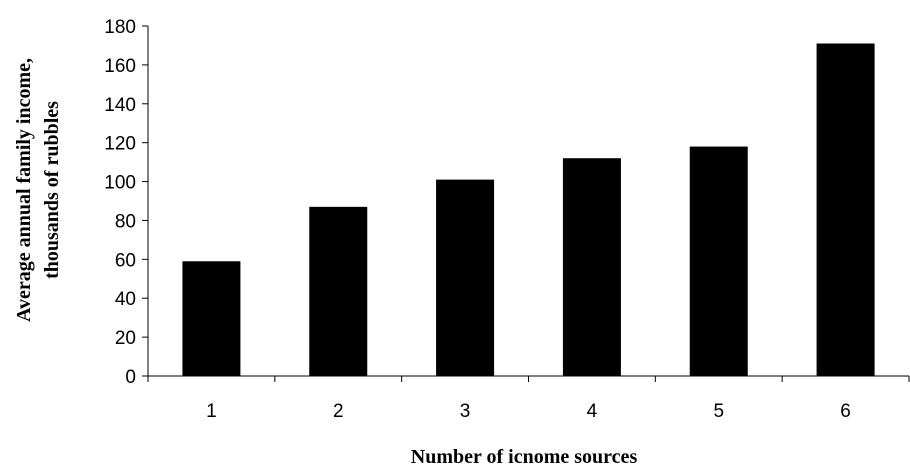  What do you see at coordinates (125, 260) in the screenshot?
I see `y-tick-label: 60` at bounding box center [125, 260].